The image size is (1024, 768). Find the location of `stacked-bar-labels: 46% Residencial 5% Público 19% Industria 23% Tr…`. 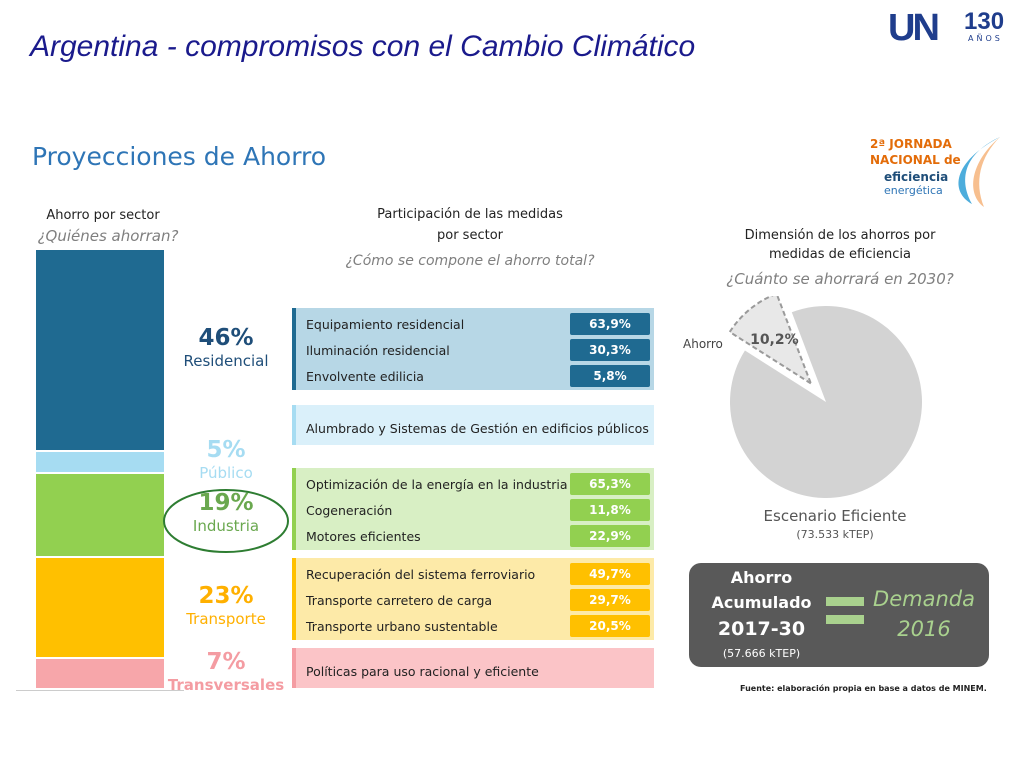

stacked-bar-labels: 46% Residencial 5% Público 19% Industria 23% Tr… is located at coordinates (226, 471).